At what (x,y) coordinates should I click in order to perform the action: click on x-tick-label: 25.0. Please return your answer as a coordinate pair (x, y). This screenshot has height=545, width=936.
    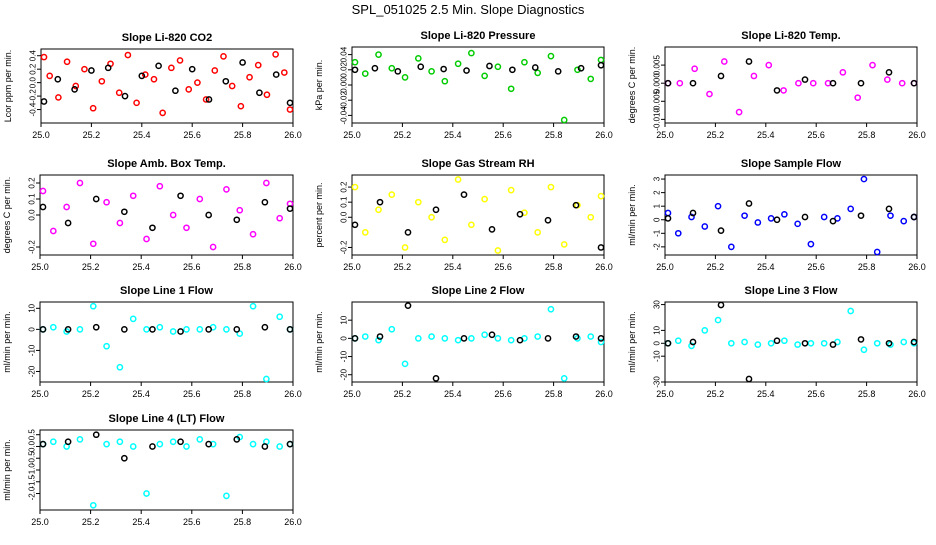
    Looking at the image, I should click on (40, 522).